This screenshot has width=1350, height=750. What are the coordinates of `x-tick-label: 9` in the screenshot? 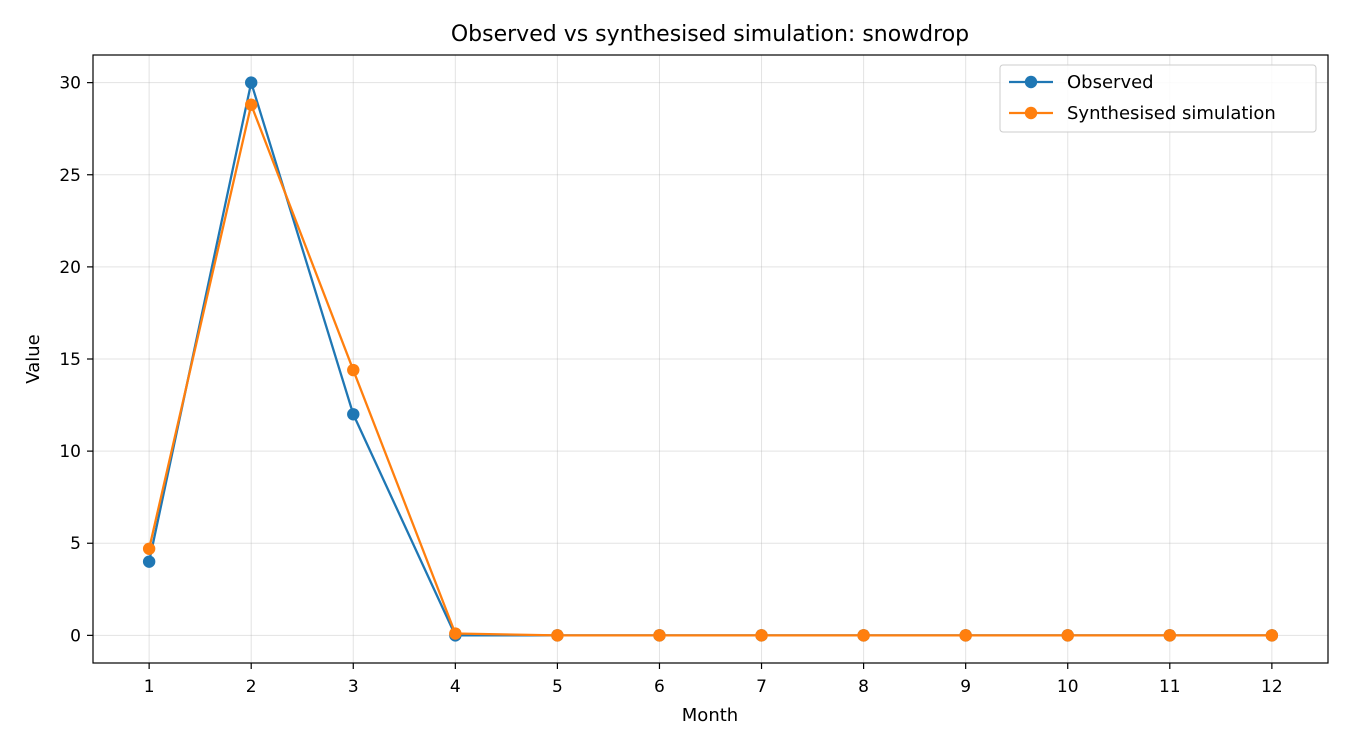 It's located at (965, 687).